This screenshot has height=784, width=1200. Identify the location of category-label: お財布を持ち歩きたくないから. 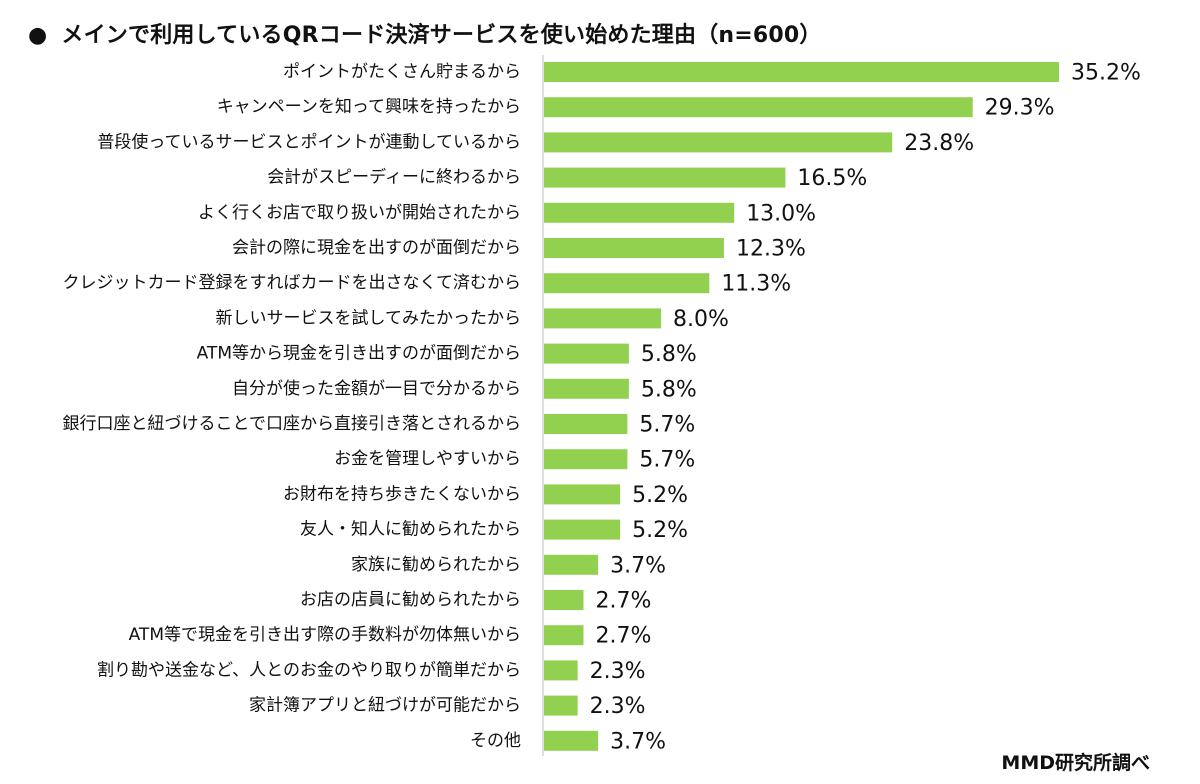
(402, 494).